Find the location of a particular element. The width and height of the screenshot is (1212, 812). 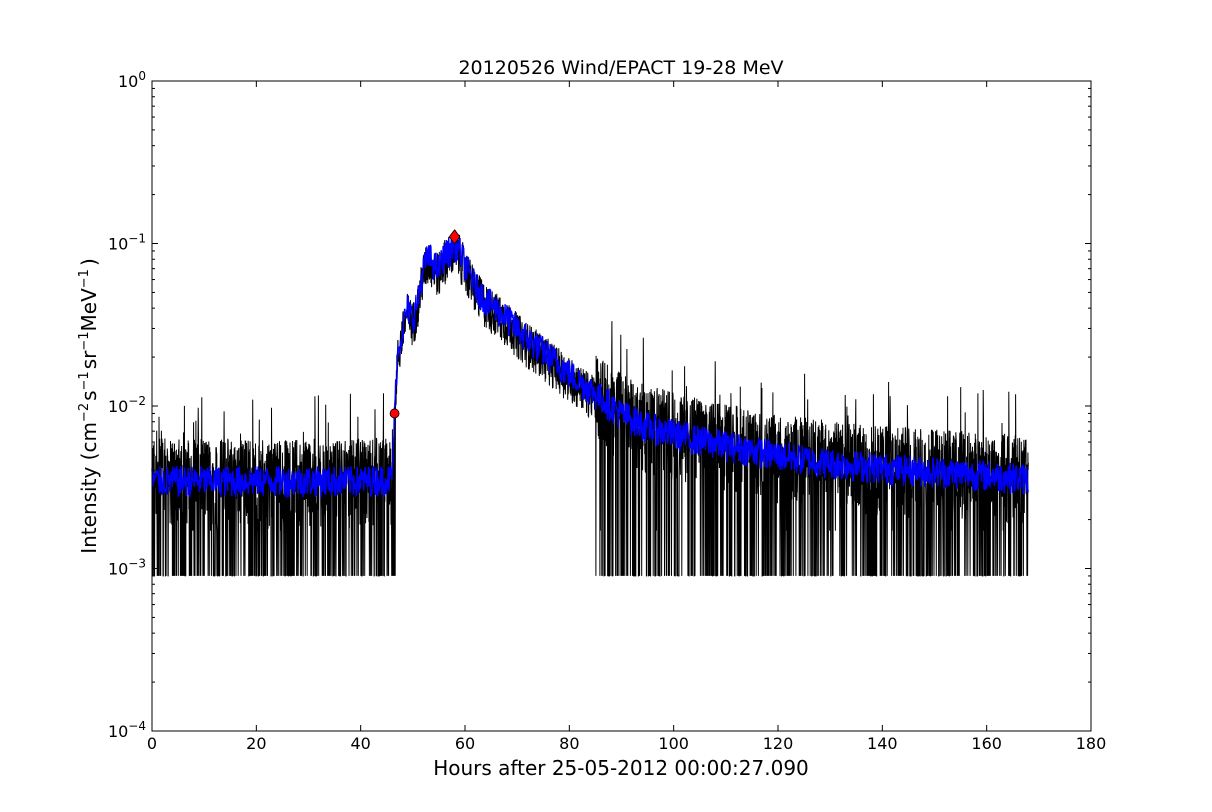

y-tick-label: 10⁻³ is located at coordinates (127, 568).